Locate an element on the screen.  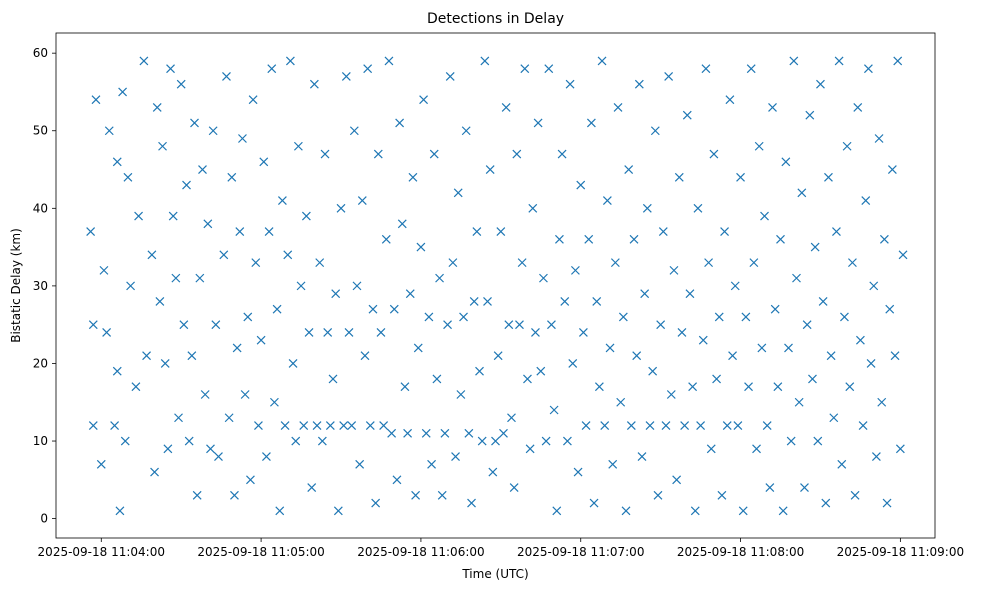
y-tick-label: 60 is located at coordinates (40, 53).